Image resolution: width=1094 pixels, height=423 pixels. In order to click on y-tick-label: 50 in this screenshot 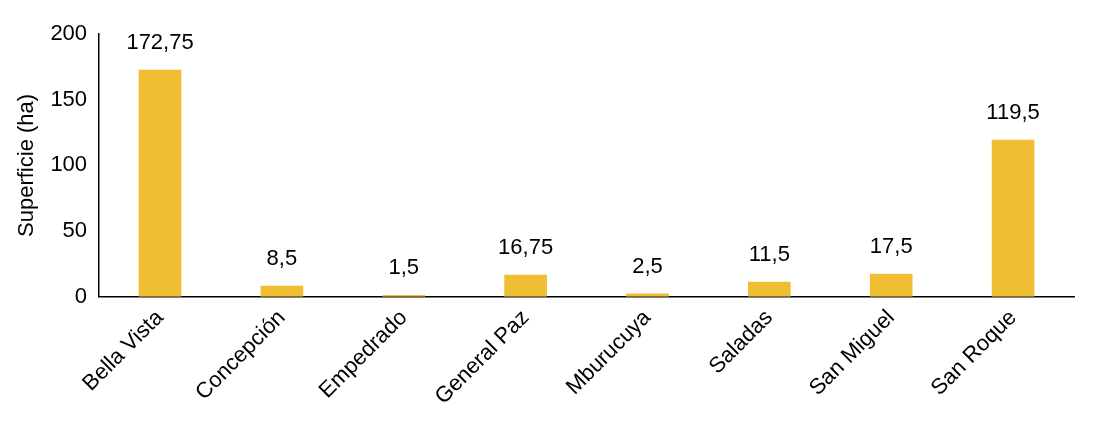, I will do `click(75, 230)`.